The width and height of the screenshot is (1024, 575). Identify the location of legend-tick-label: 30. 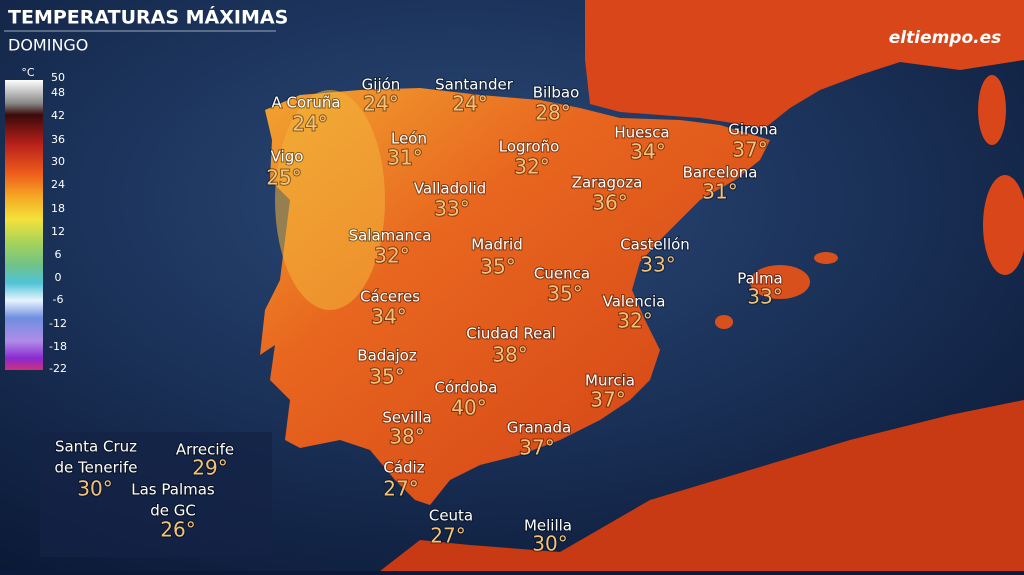
(58, 161).